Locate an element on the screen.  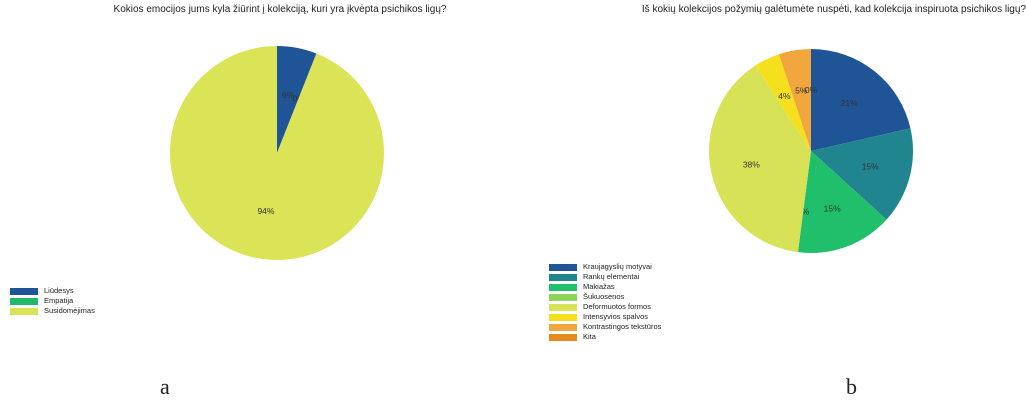
legend-item: Empatija is located at coordinates (52, 301).